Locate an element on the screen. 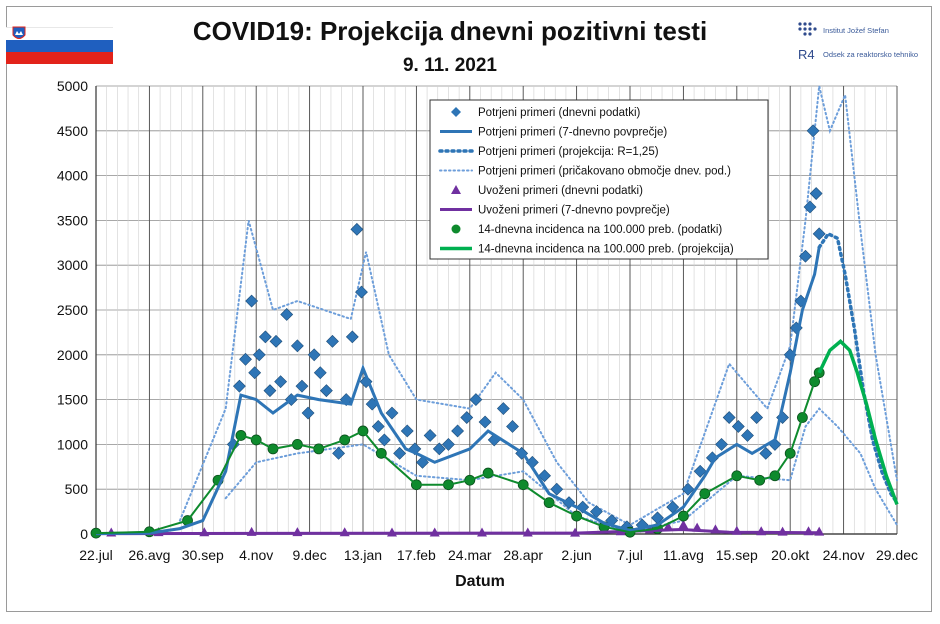 The image size is (940, 624). y-tick-label: 1500 is located at coordinates (72, 400).